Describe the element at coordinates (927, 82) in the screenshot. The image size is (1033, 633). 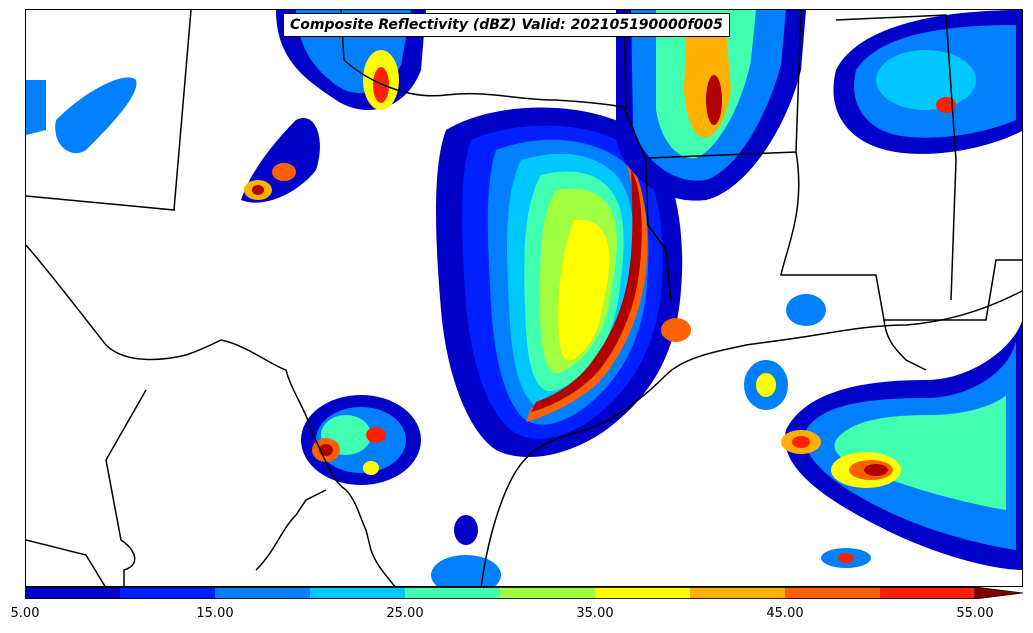
I see `northeast-cells` at that location.